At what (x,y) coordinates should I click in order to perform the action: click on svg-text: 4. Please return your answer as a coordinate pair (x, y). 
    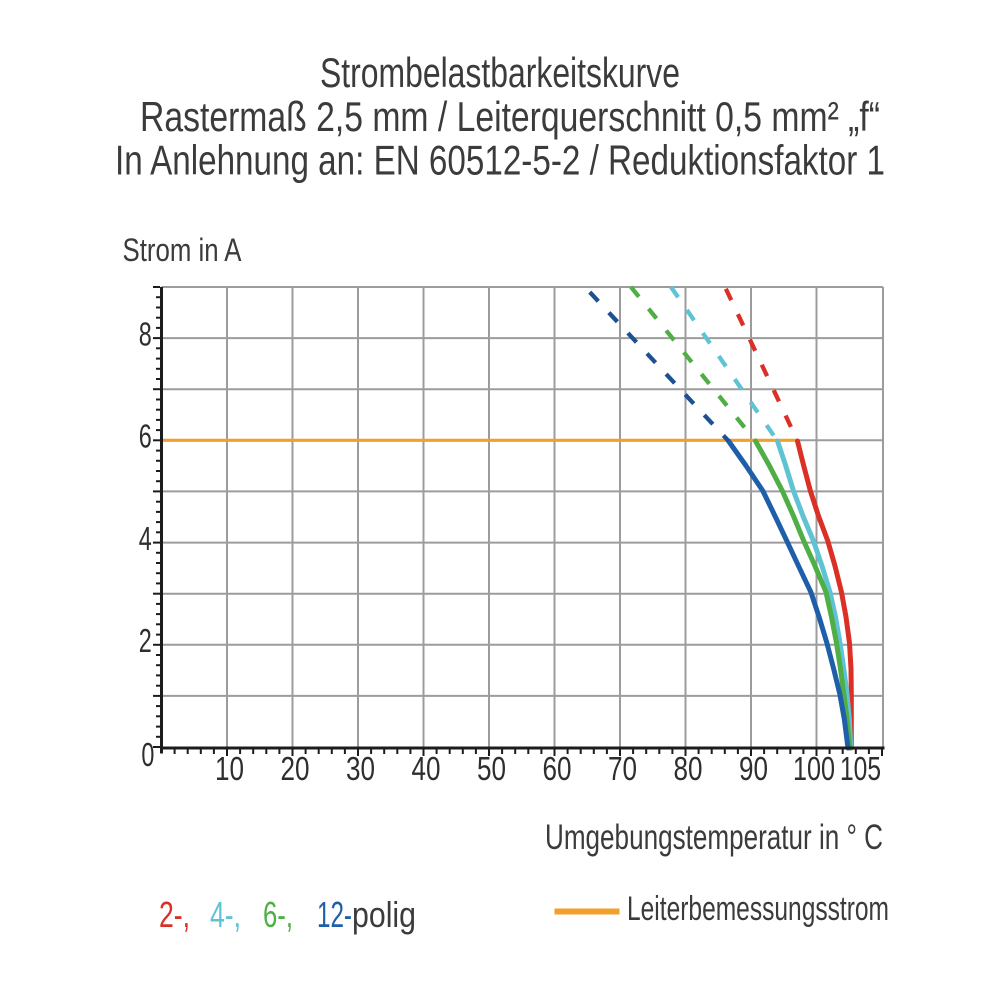
    Looking at the image, I should click on (145, 538).